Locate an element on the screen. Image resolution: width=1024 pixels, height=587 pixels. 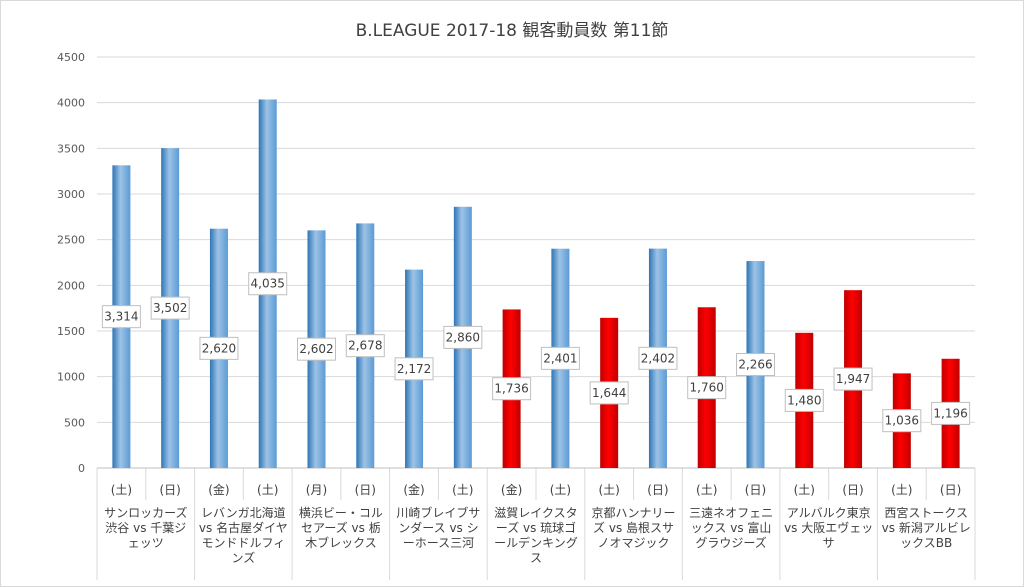
data-label: 3,502 is located at coordinates (170, 308).